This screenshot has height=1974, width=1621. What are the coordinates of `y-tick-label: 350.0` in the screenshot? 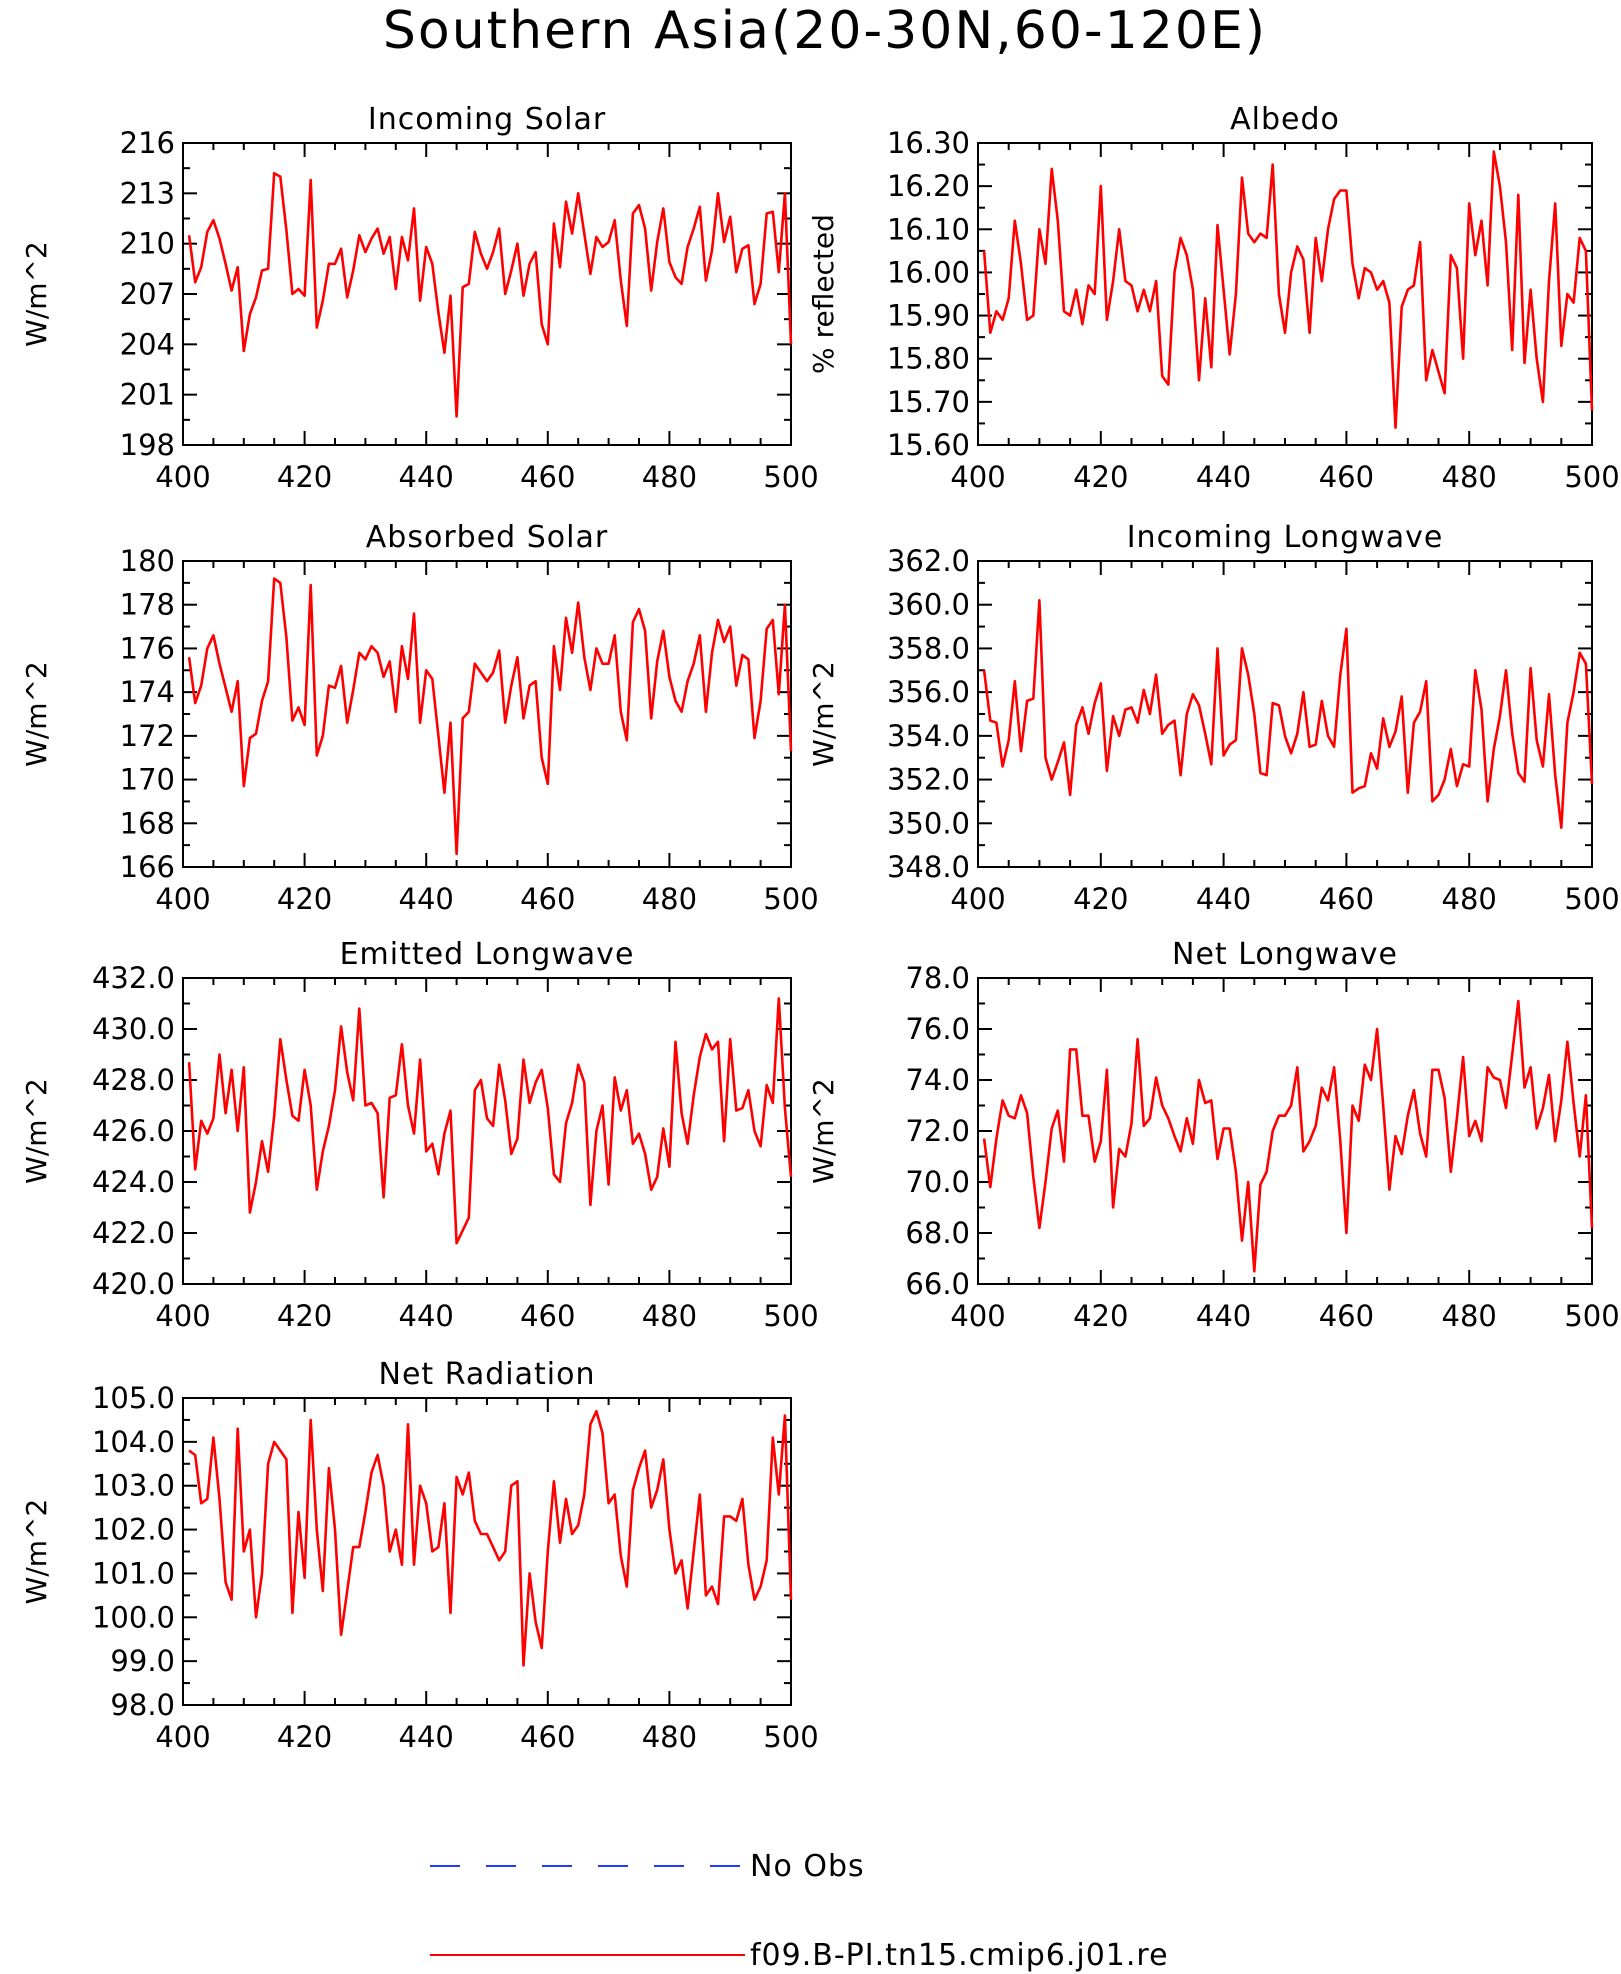 It's located at (928, 823).